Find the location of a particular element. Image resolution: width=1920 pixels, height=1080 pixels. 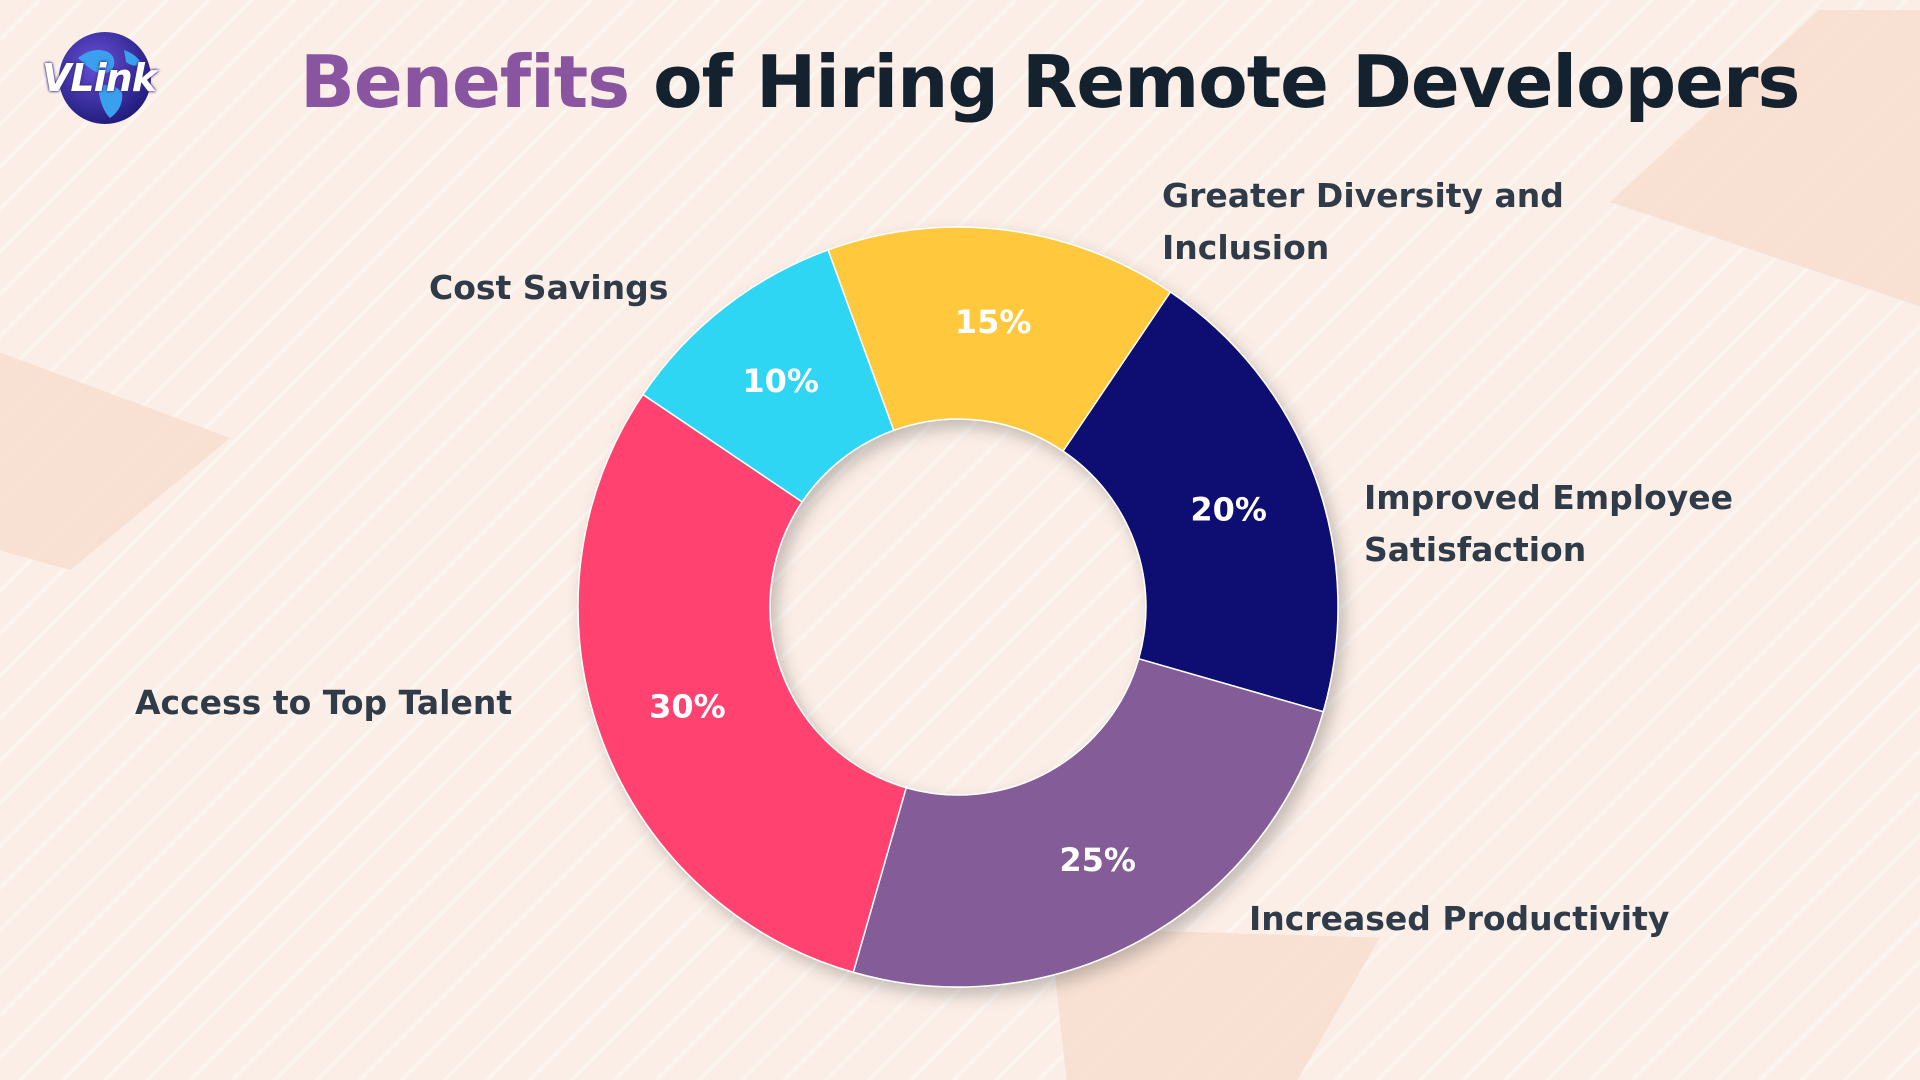

title-highlight: Benefits is located at coordinates (465, 82).